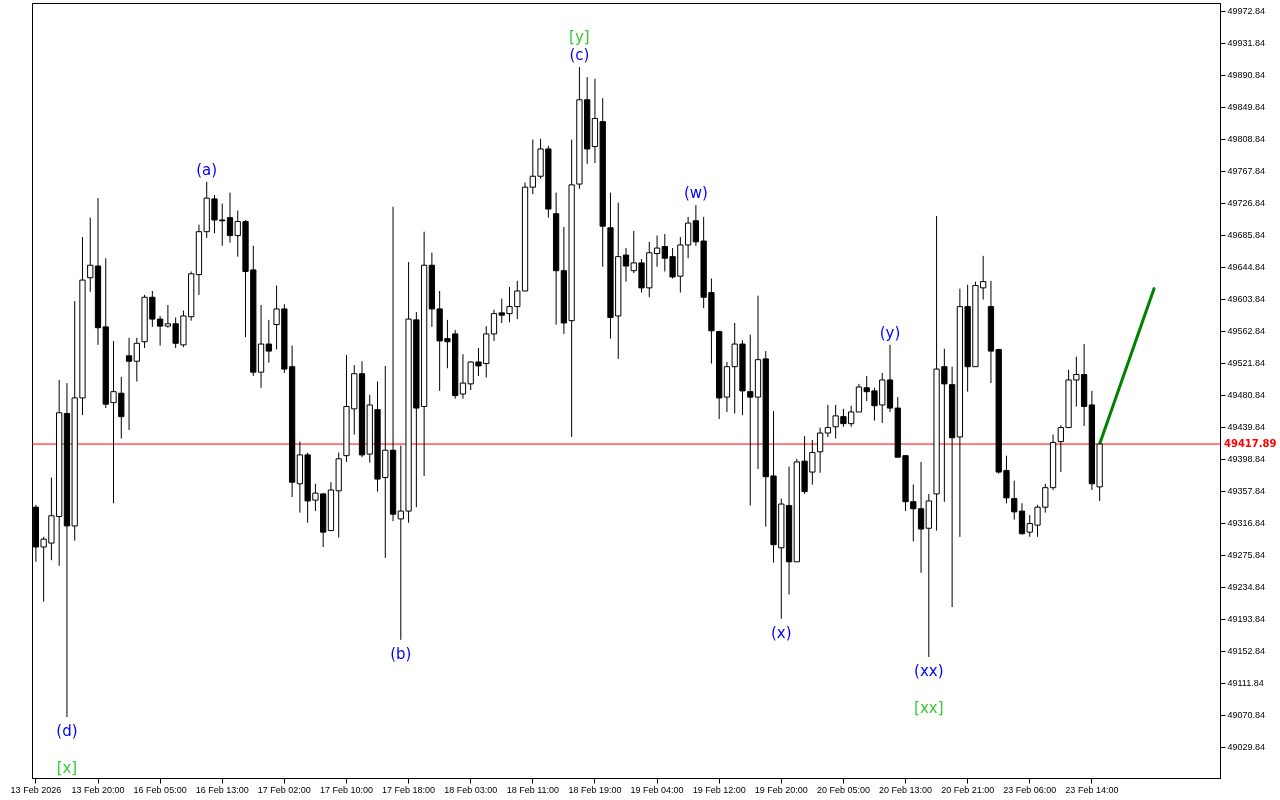  Describe the element at coordinates (1246, 427) in the screenshot. I see `y-tick-label: 49439.84` at that location.